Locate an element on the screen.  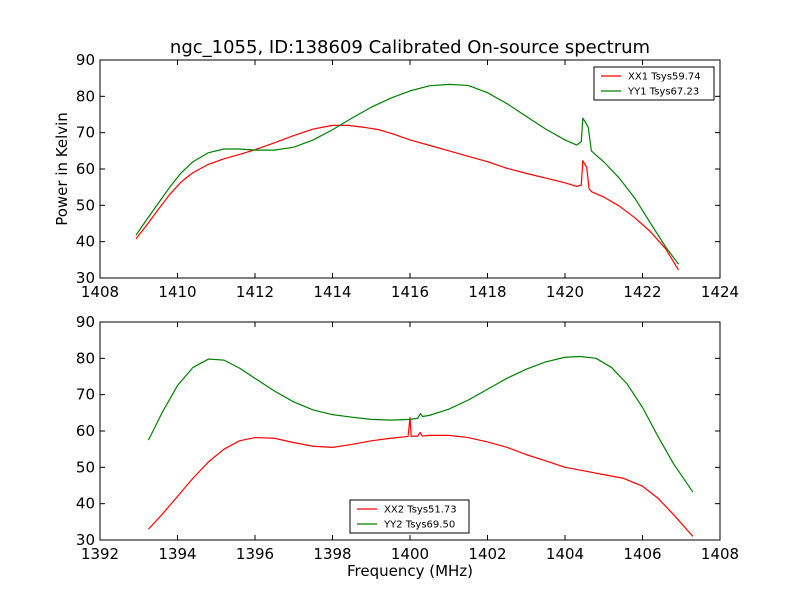
y-tick-label-bottom-5: 80 is located at coordinates (85, 358).